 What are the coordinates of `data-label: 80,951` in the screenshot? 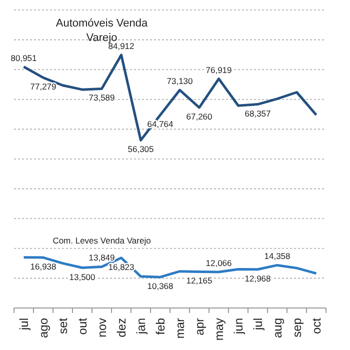 It's located at (24, 57).